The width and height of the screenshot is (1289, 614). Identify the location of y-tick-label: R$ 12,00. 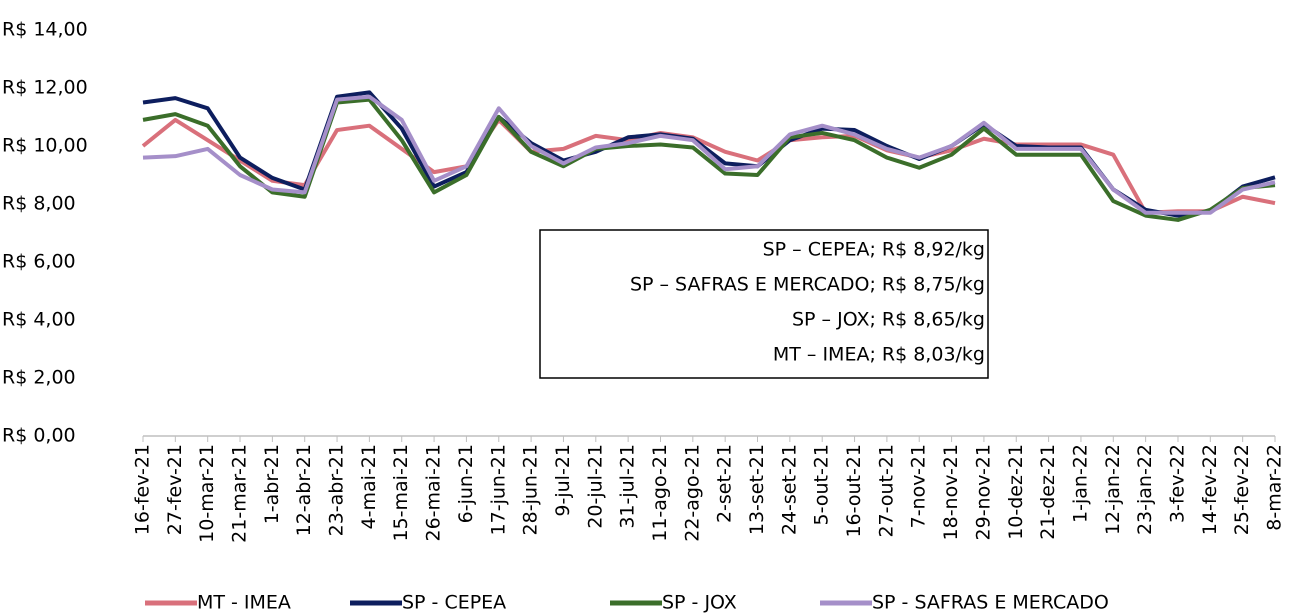
(45, 88).